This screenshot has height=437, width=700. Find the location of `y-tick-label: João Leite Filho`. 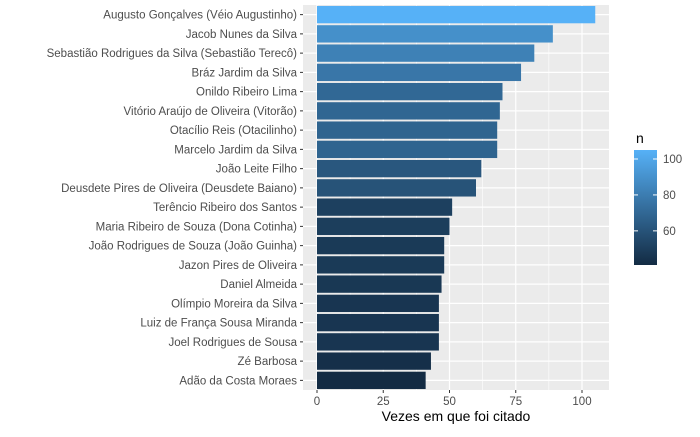

y-tick-label: João Leite Filho is located at coordinates (256, 170).